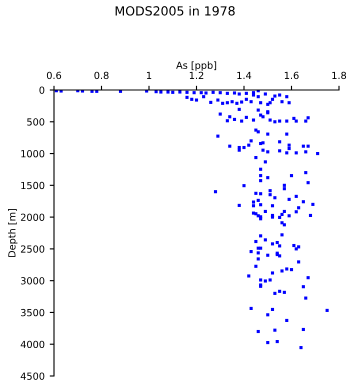 This screenshot has width=350, height=384. Describe the element at coordinates (32, 249) in the screenshot. I see `y-tick-label: 2500` at that location.